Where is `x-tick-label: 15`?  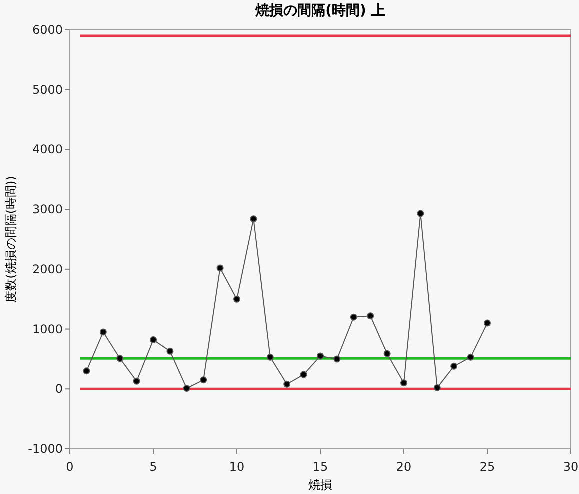 x-tick-label: 15 is located at coordinates (320, 467).